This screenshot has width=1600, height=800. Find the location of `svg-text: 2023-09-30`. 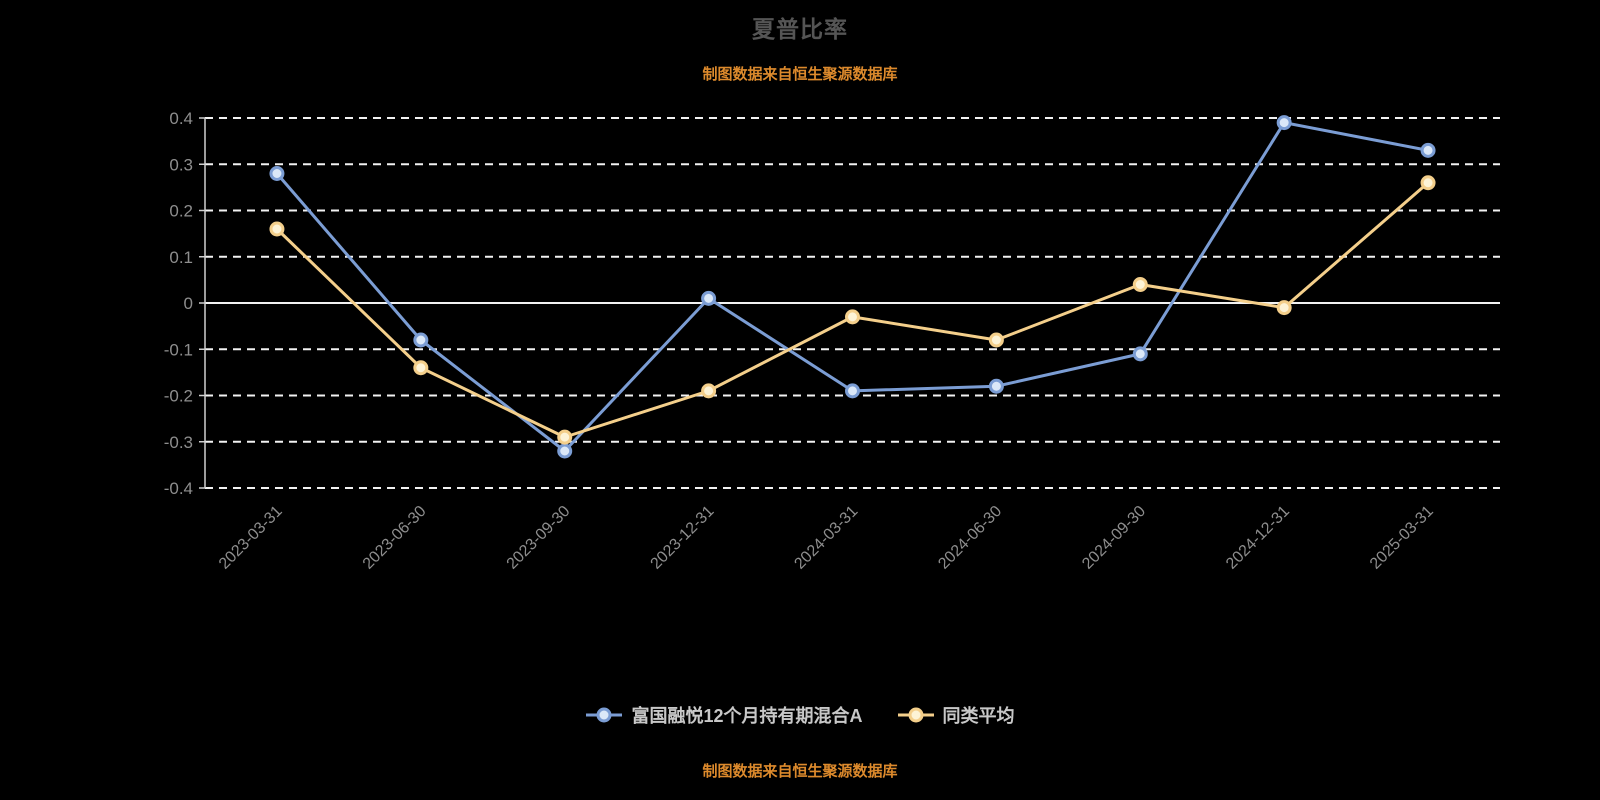

svg-text: 2023-09-30 is located at coordinates (539, 538).